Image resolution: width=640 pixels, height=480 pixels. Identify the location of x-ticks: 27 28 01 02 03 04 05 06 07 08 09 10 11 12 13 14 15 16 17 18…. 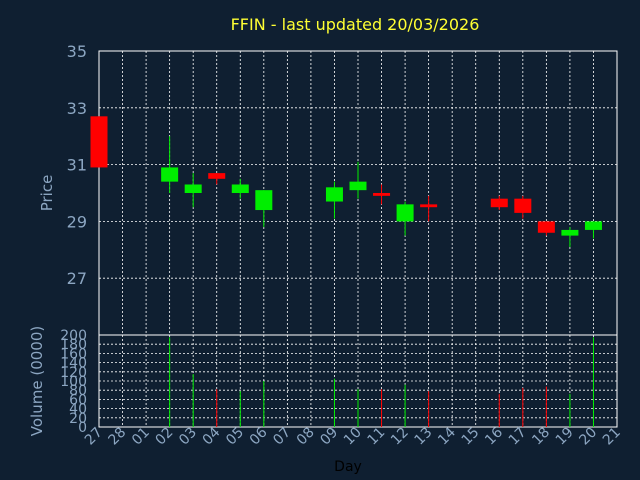
(353, 436).